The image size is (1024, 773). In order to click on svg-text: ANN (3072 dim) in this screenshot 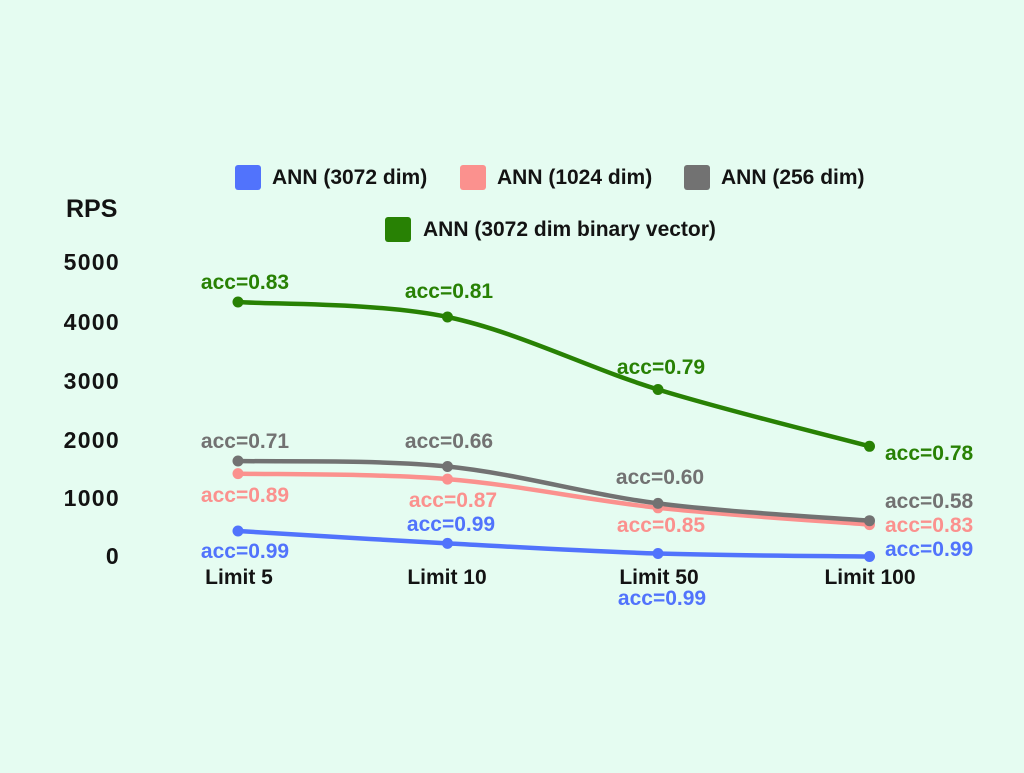, I will do `click(349, 177)`.